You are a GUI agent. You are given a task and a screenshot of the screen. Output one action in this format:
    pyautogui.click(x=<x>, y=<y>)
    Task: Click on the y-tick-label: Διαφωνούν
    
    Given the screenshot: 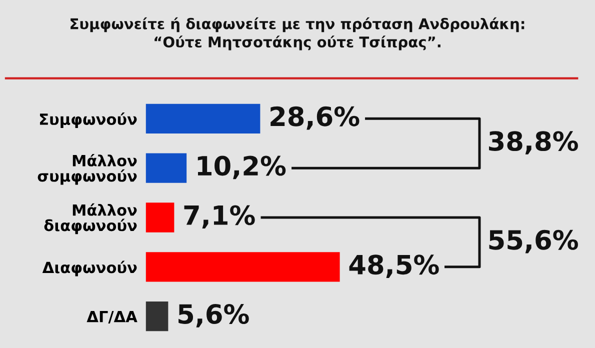 What is the action you would take?
    pyautogui.click(x=89, y=268)
    